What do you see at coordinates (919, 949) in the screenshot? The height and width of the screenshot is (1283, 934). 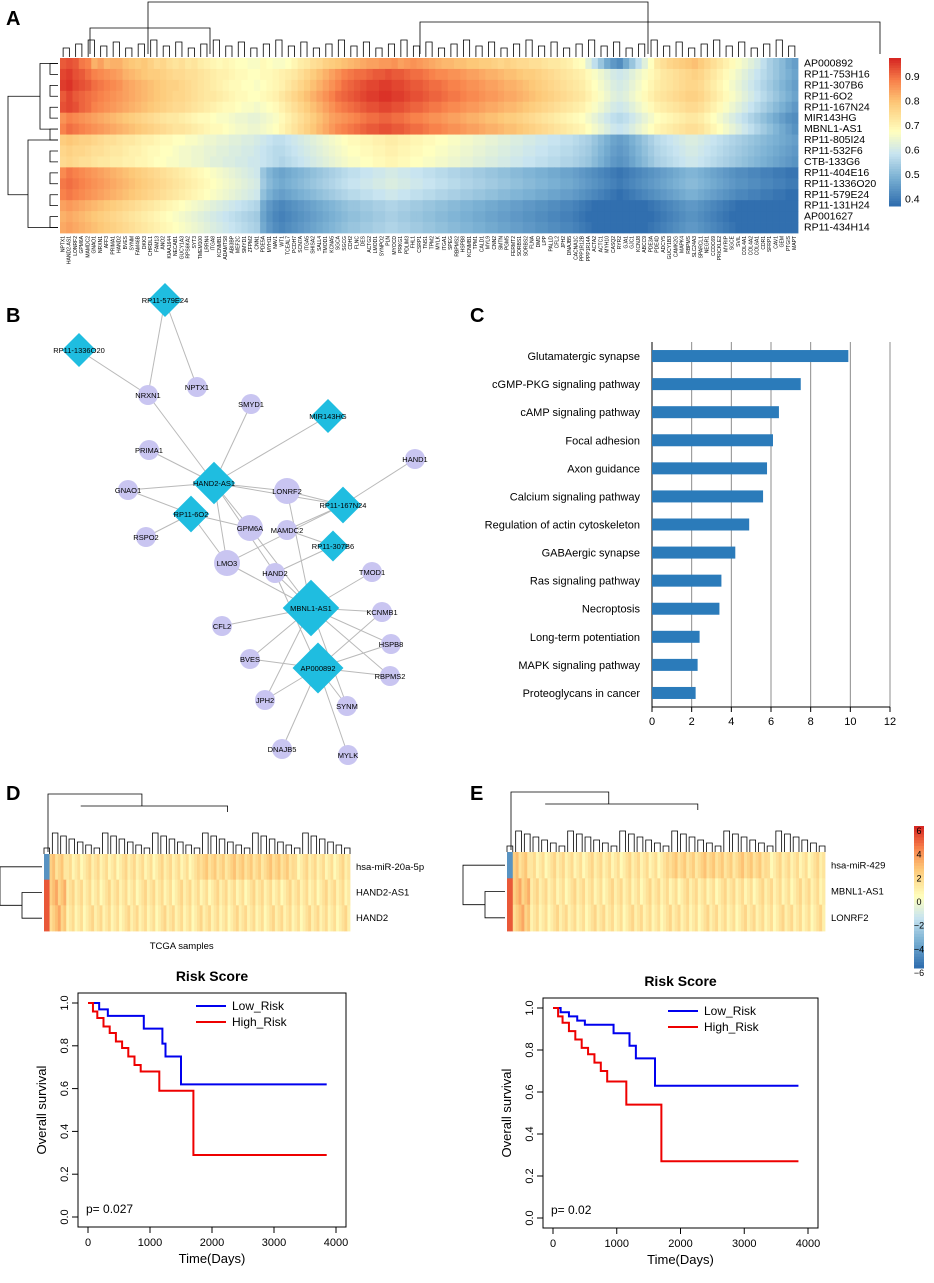 I see `colorbar-tick: −4` at bounding box center [919, 949].